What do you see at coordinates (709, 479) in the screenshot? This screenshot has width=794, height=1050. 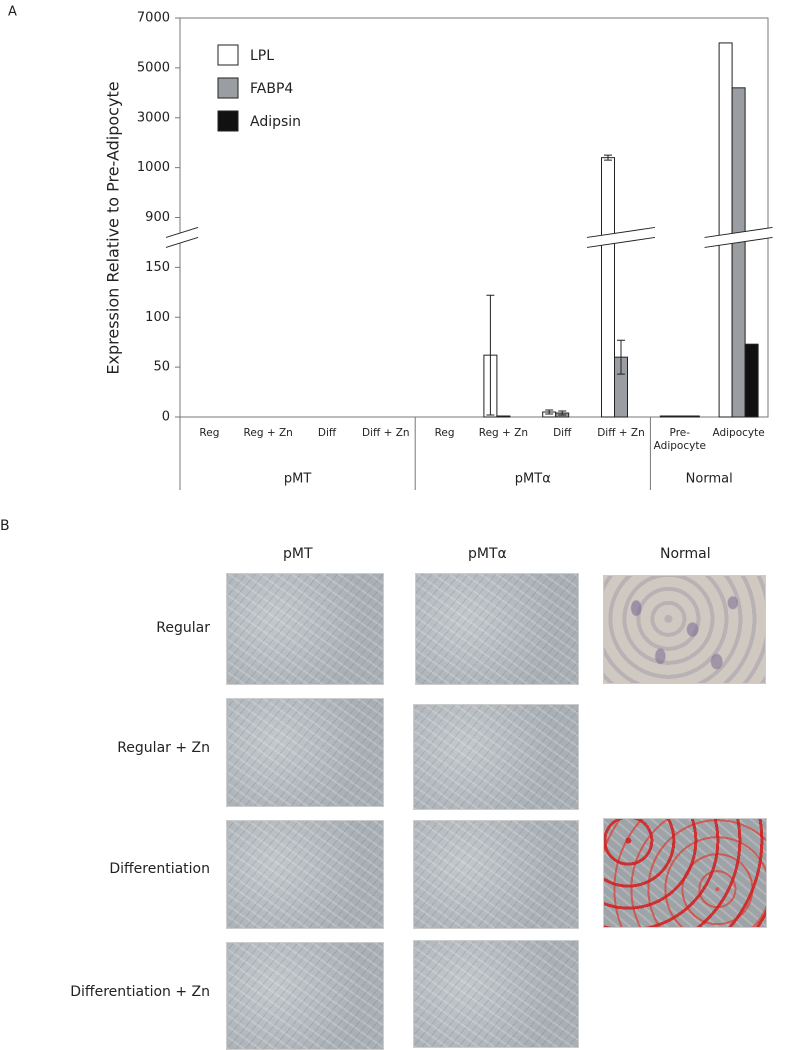 I see `group-label: Normal` at bounding box center [709, 479].